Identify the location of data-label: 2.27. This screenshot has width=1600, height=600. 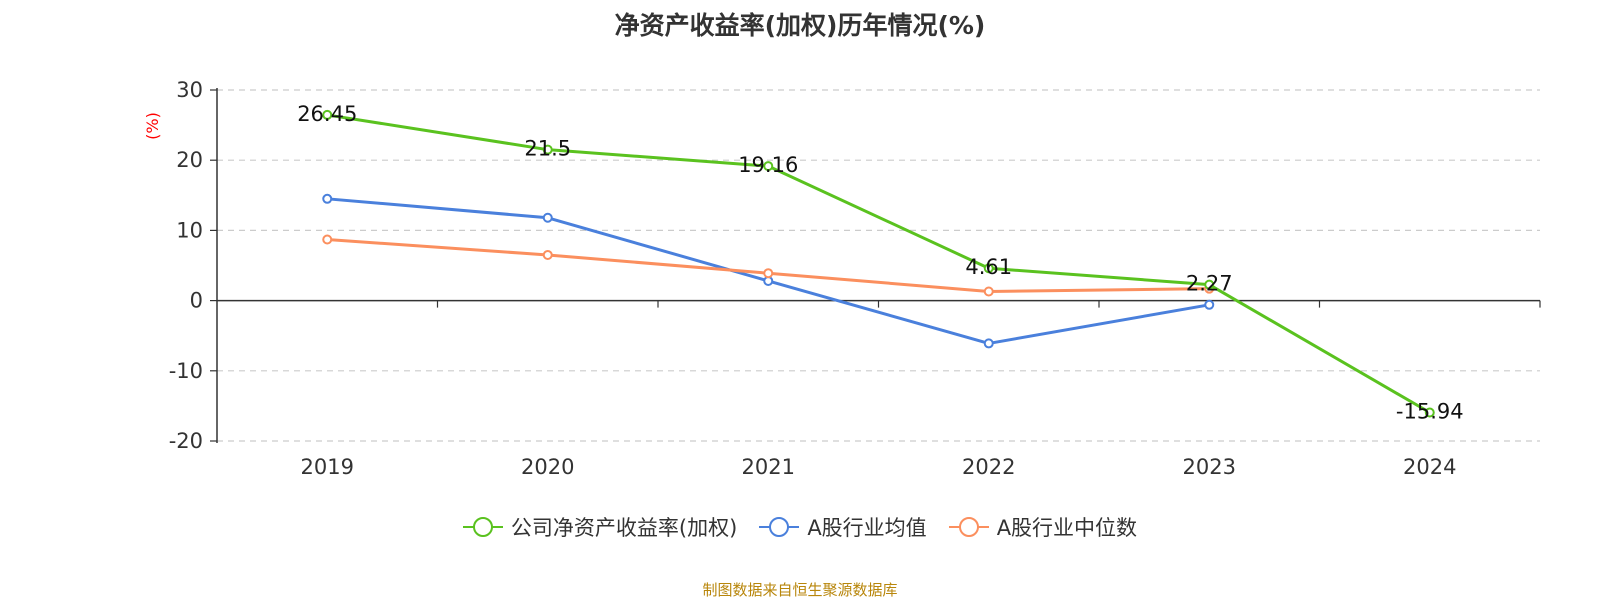
(1209, 284).